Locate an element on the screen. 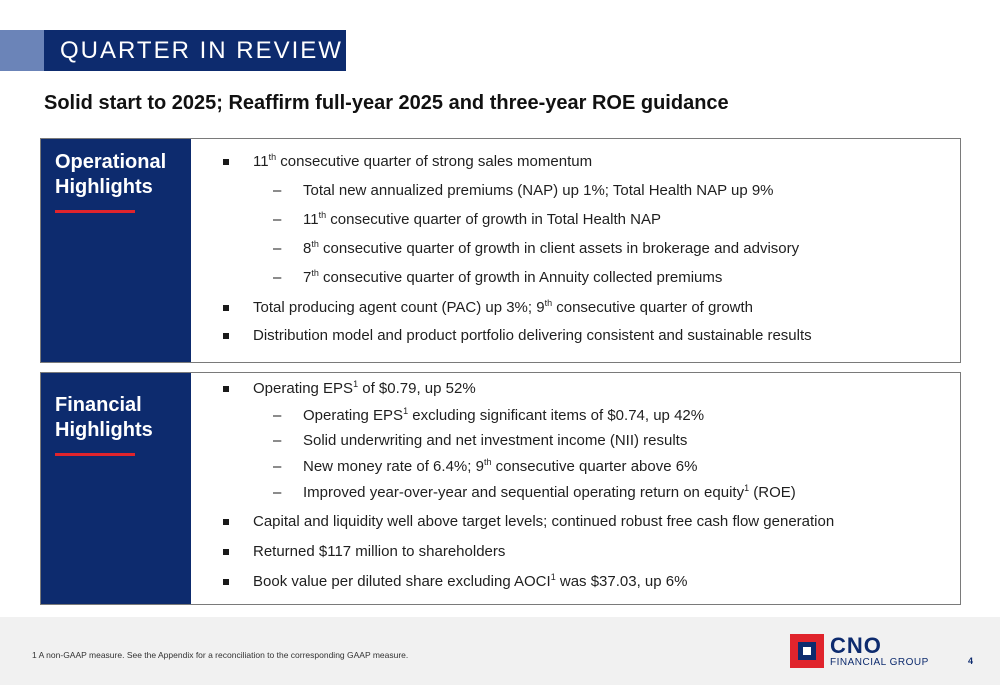  operational-title-line2: Highlights is located at coordinates (104, 187).